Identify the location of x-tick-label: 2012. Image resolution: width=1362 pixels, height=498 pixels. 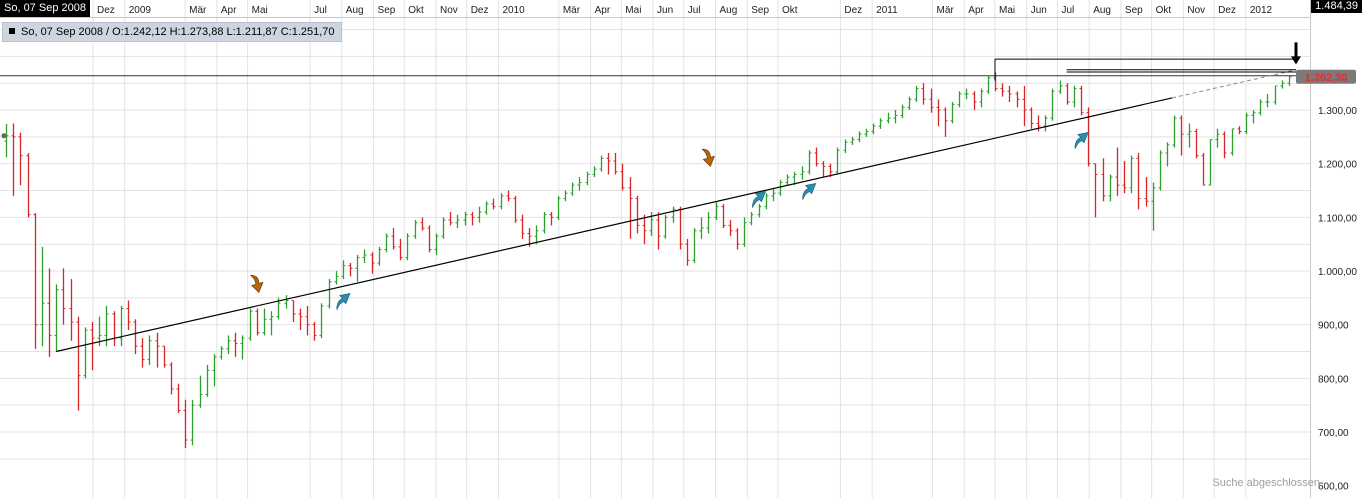
(1261, 10).